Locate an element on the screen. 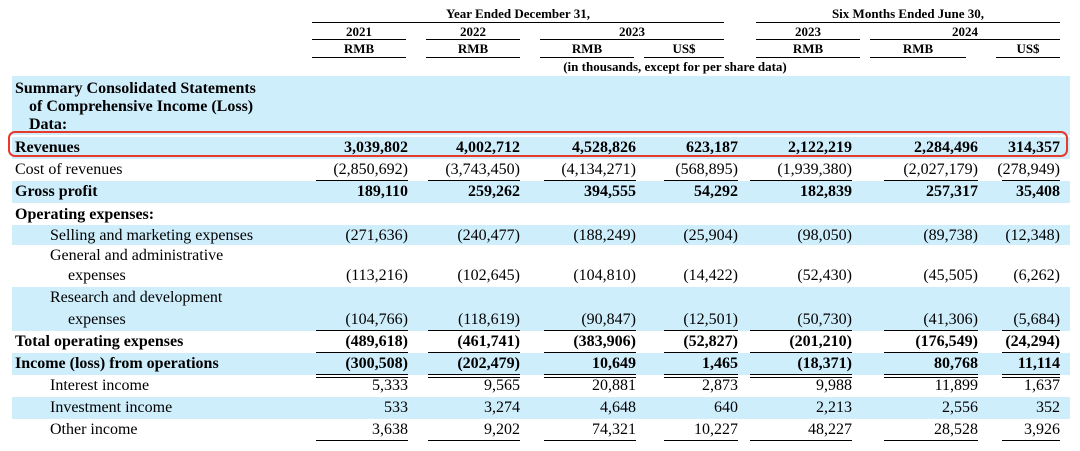 This screenshot has width=1080, height=451. row-value: (4,134,271) is located at coordinates (598, 169).